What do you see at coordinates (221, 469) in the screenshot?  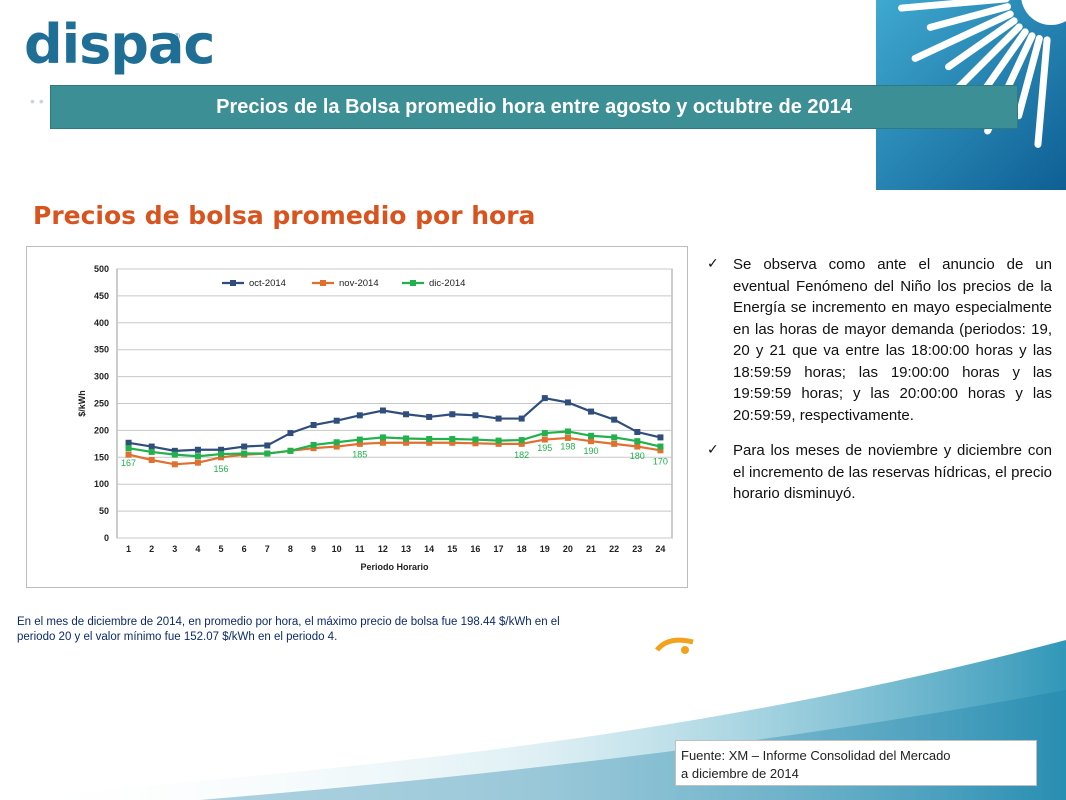 I see `data-label: 156` at bounding box center [221, 469].